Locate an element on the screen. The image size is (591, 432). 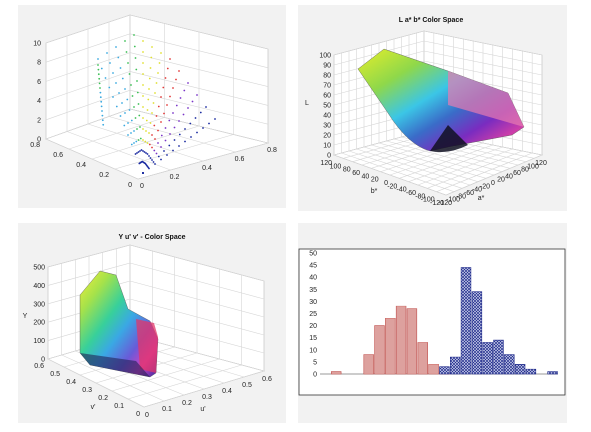
lab-z-tick: 0 is located at coordinates (329, 156).